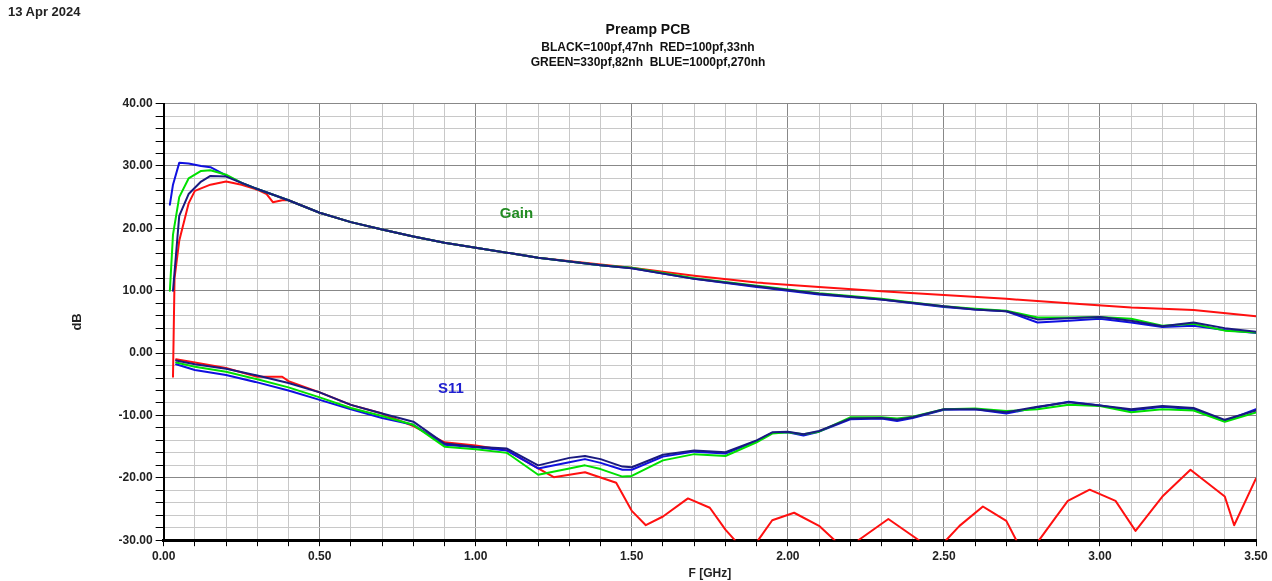 The image size is (1272, 581). I want to click on chart-subtitle: BLACK=100pf,47nh RED=100pf,33nh GREEN=330pf,82nh BLUE=1000pf,270nh, so click(648, 54).